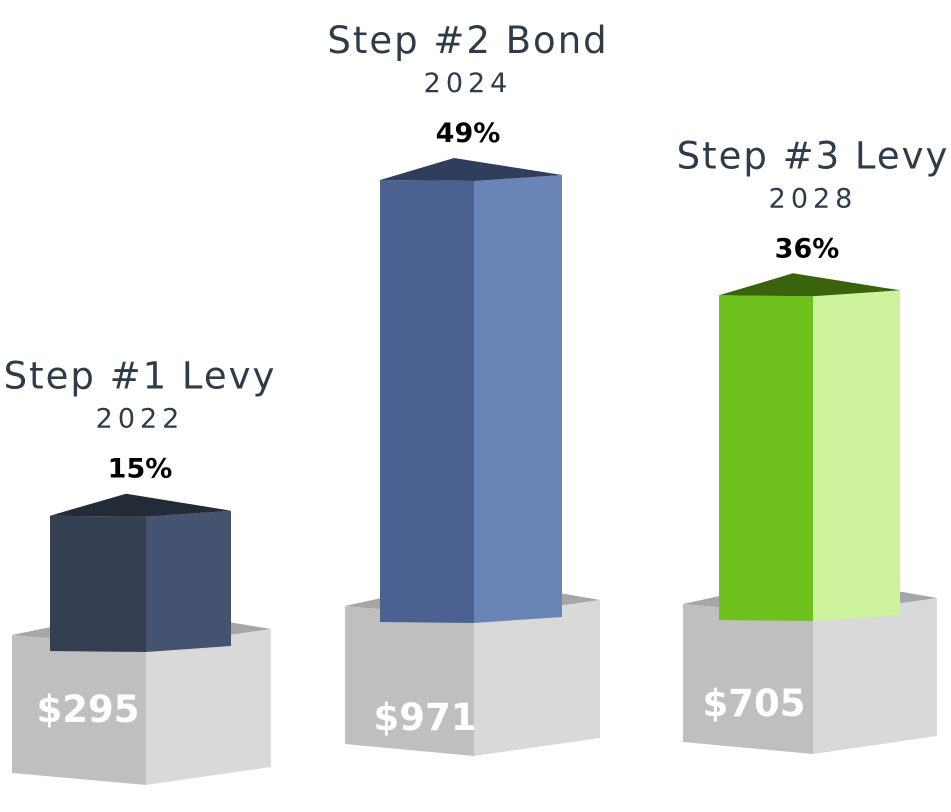 This screenshot has width=951, height=812. I want to click on year-label: 2022, so click(140, 419).